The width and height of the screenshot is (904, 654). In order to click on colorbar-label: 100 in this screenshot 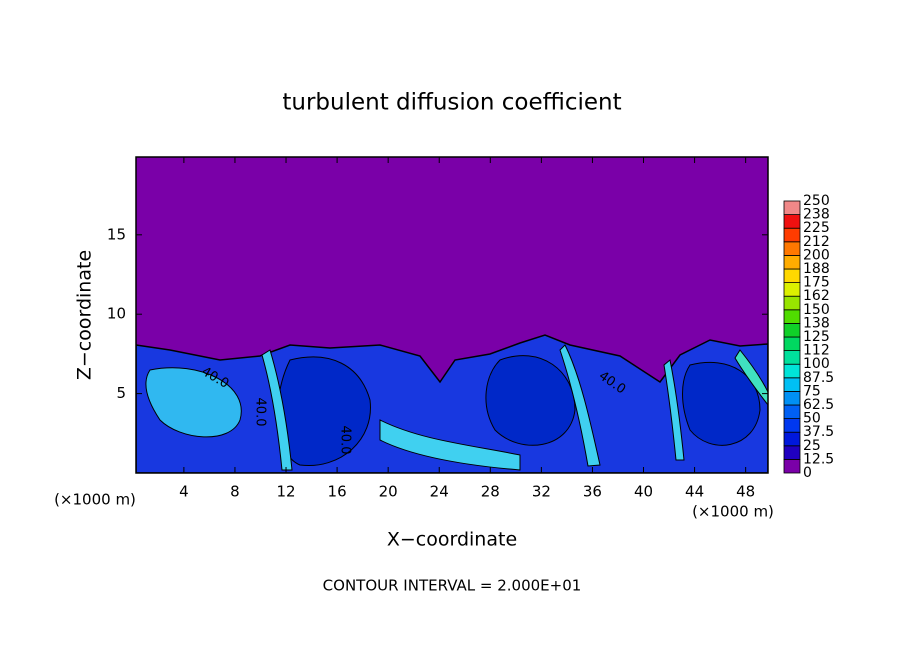, I will do `click(816, 364)`.